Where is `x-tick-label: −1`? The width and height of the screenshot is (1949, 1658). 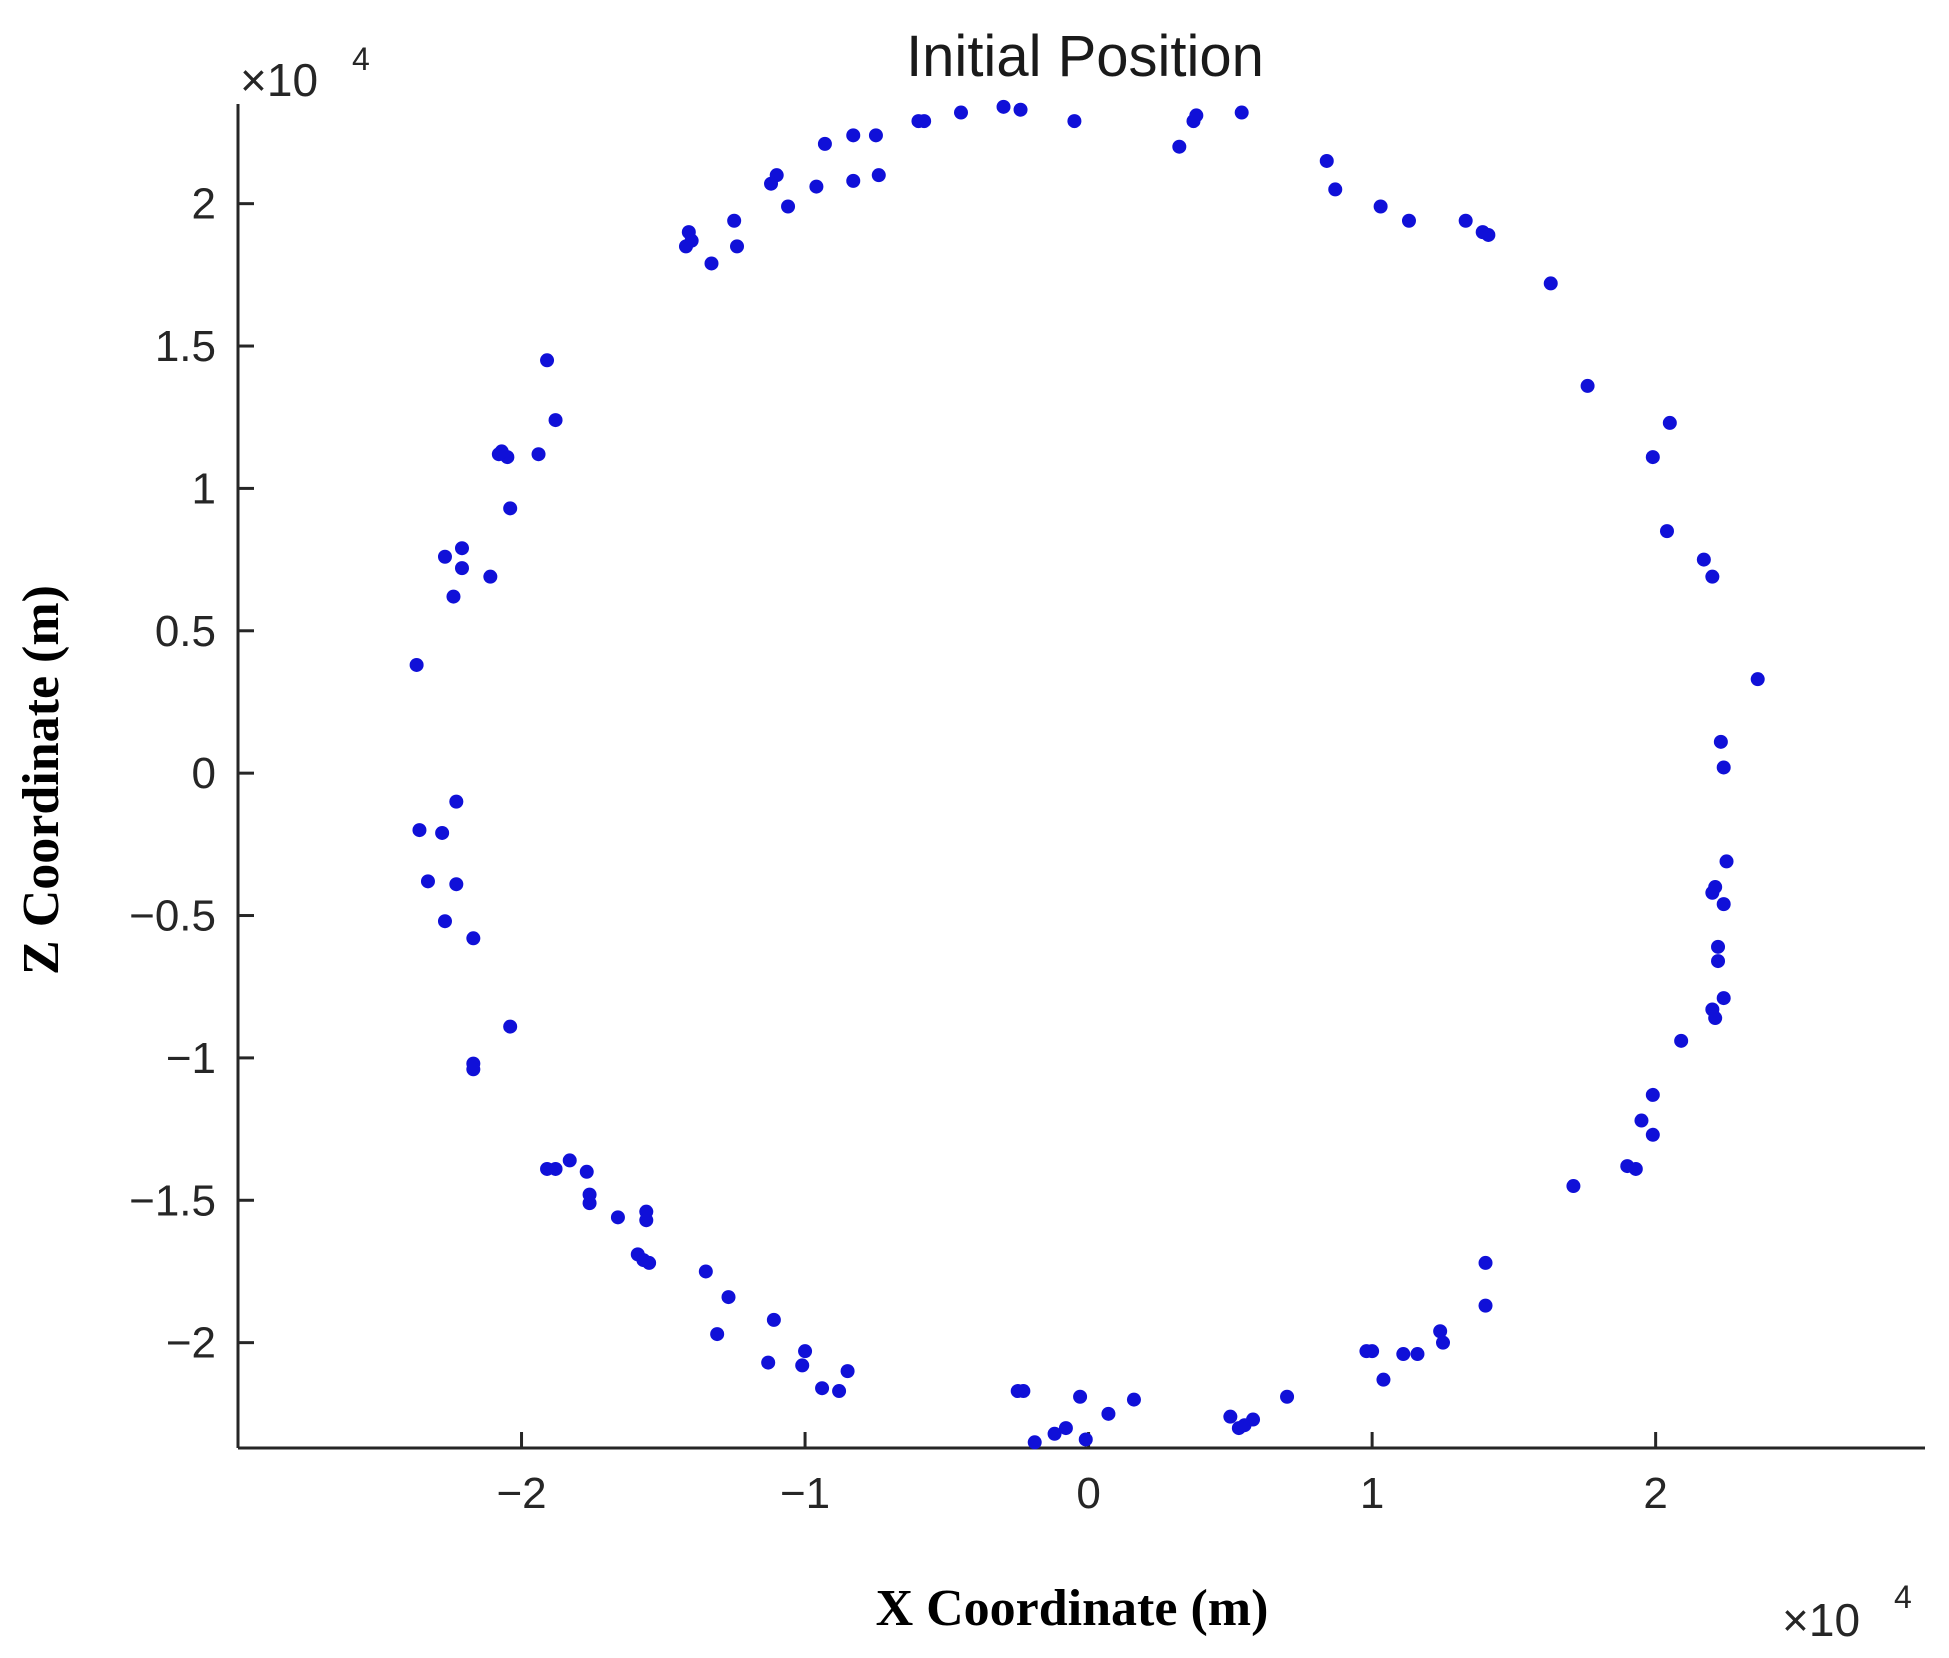
x-tick-label: −1 is located at coordinates (805, 1493).